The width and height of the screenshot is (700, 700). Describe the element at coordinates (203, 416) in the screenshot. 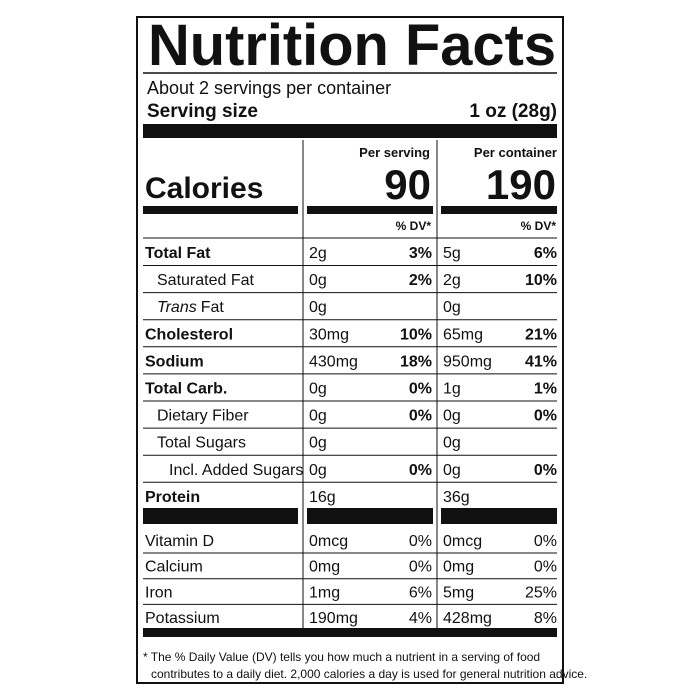

I see `nutrient-name: Dietary Fiber` at that location.